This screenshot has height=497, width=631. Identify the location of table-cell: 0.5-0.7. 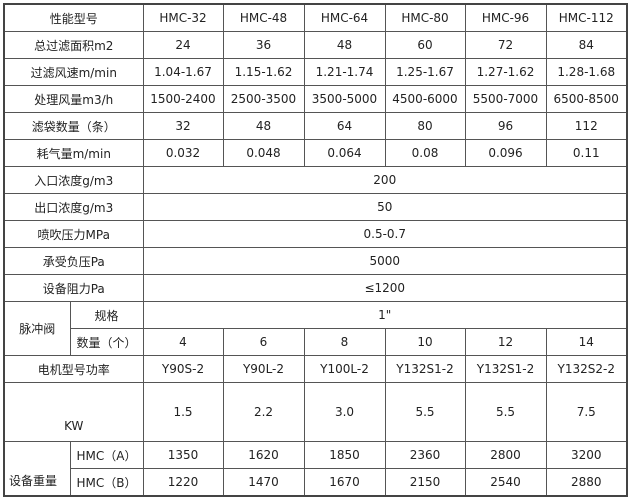
(385, 234).